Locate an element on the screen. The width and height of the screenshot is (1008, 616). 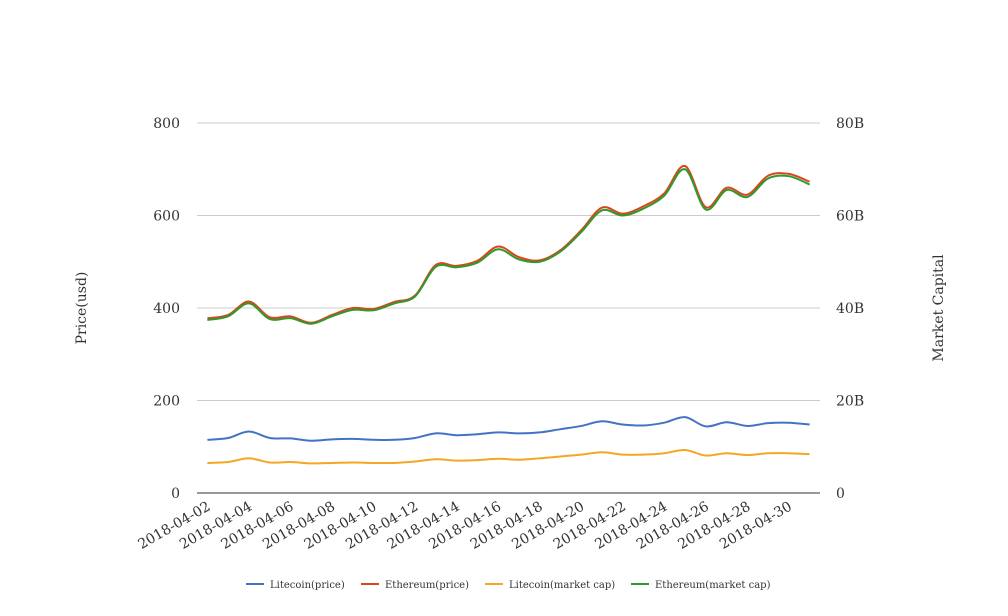
y-left-tick-label: 200 is located at coordinates (166, 402).